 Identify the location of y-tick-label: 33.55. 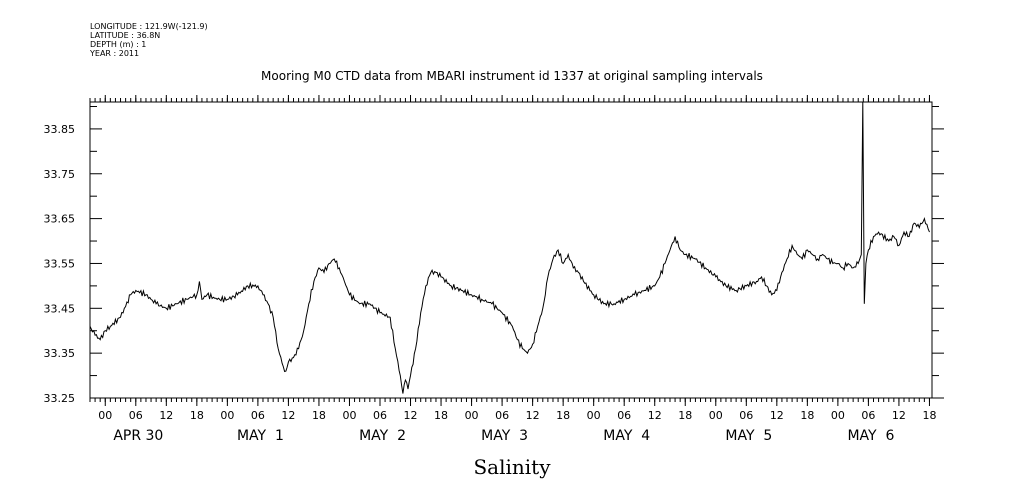
(60, 263).